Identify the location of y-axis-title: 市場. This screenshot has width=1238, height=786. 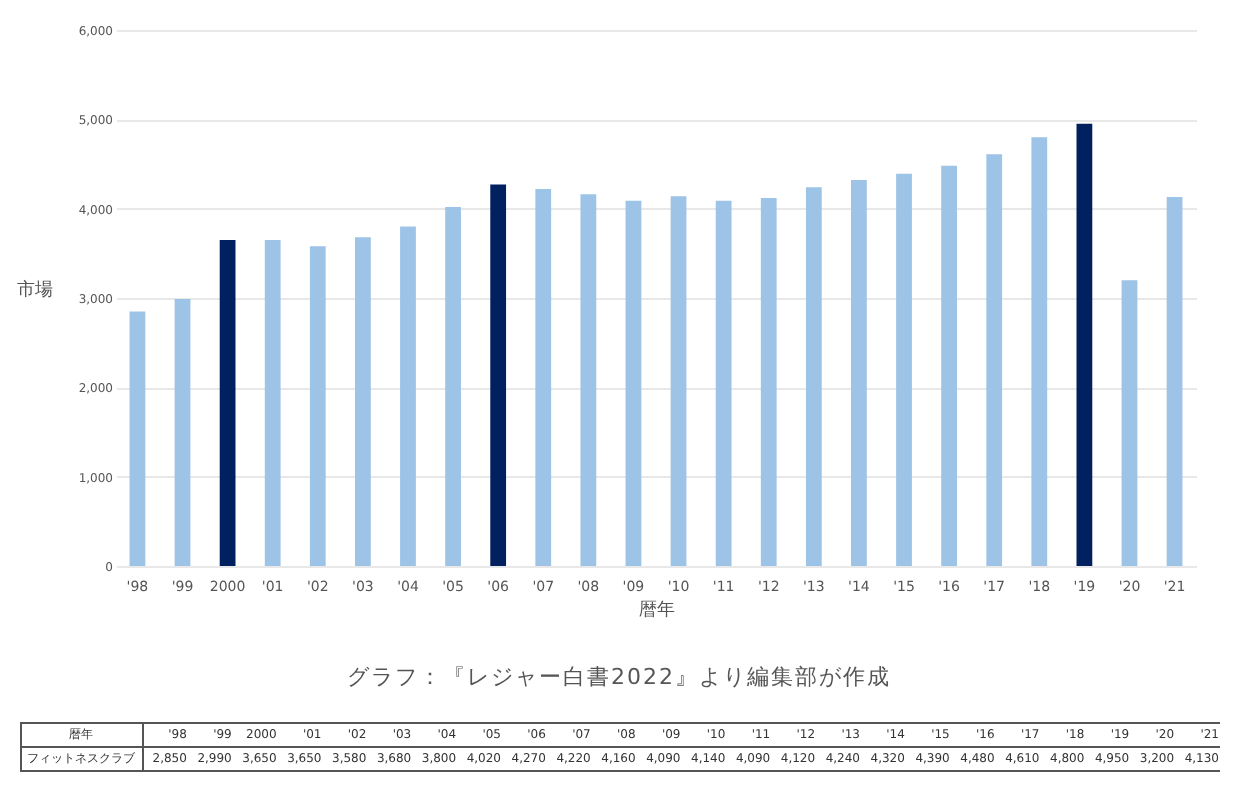
(35, 290).